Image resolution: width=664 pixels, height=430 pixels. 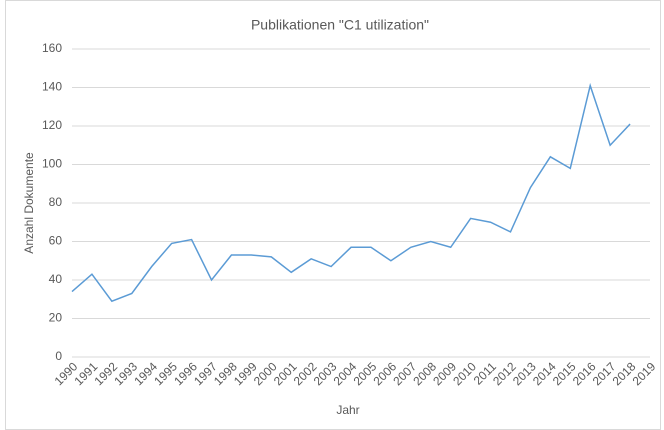 What do you see at coordinates (52, 164) in the screenshot?
I see `y-tick-label: 100` at bounding box center [52, 164].